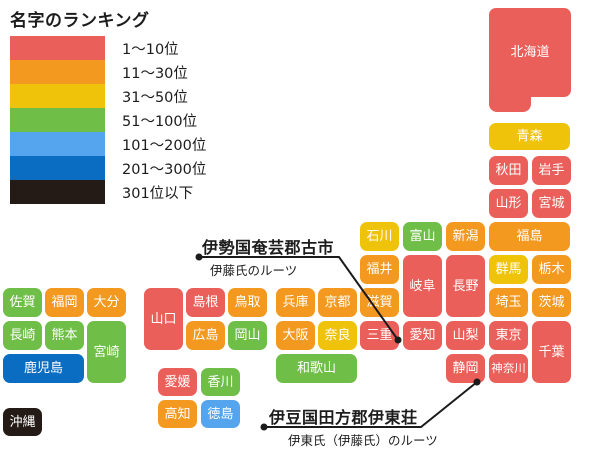 The width and height of the screenshot is (600, 450). What do you see at coordinates (422, 286) in the screenshot?
I see `prefecture-tile: 岐阜` at bounding box center [422, 286].